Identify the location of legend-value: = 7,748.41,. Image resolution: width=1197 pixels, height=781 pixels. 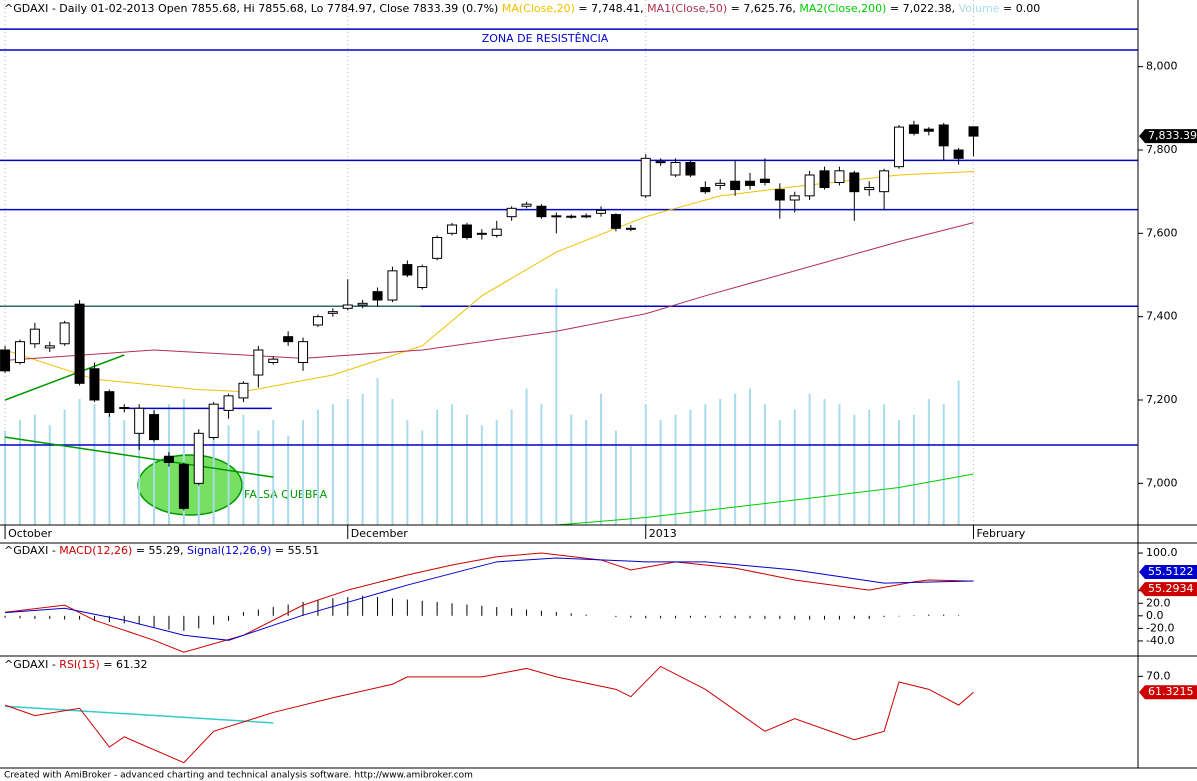
(611, 8).